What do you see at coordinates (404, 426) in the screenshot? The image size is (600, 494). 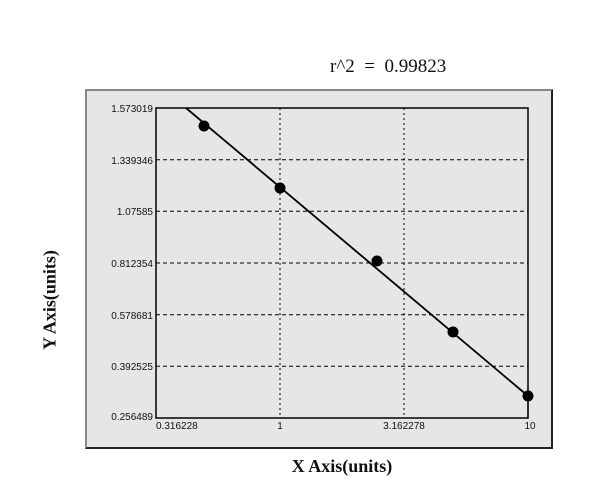 I see `x-tick: 3.162278` at bounding box center [404, 426].